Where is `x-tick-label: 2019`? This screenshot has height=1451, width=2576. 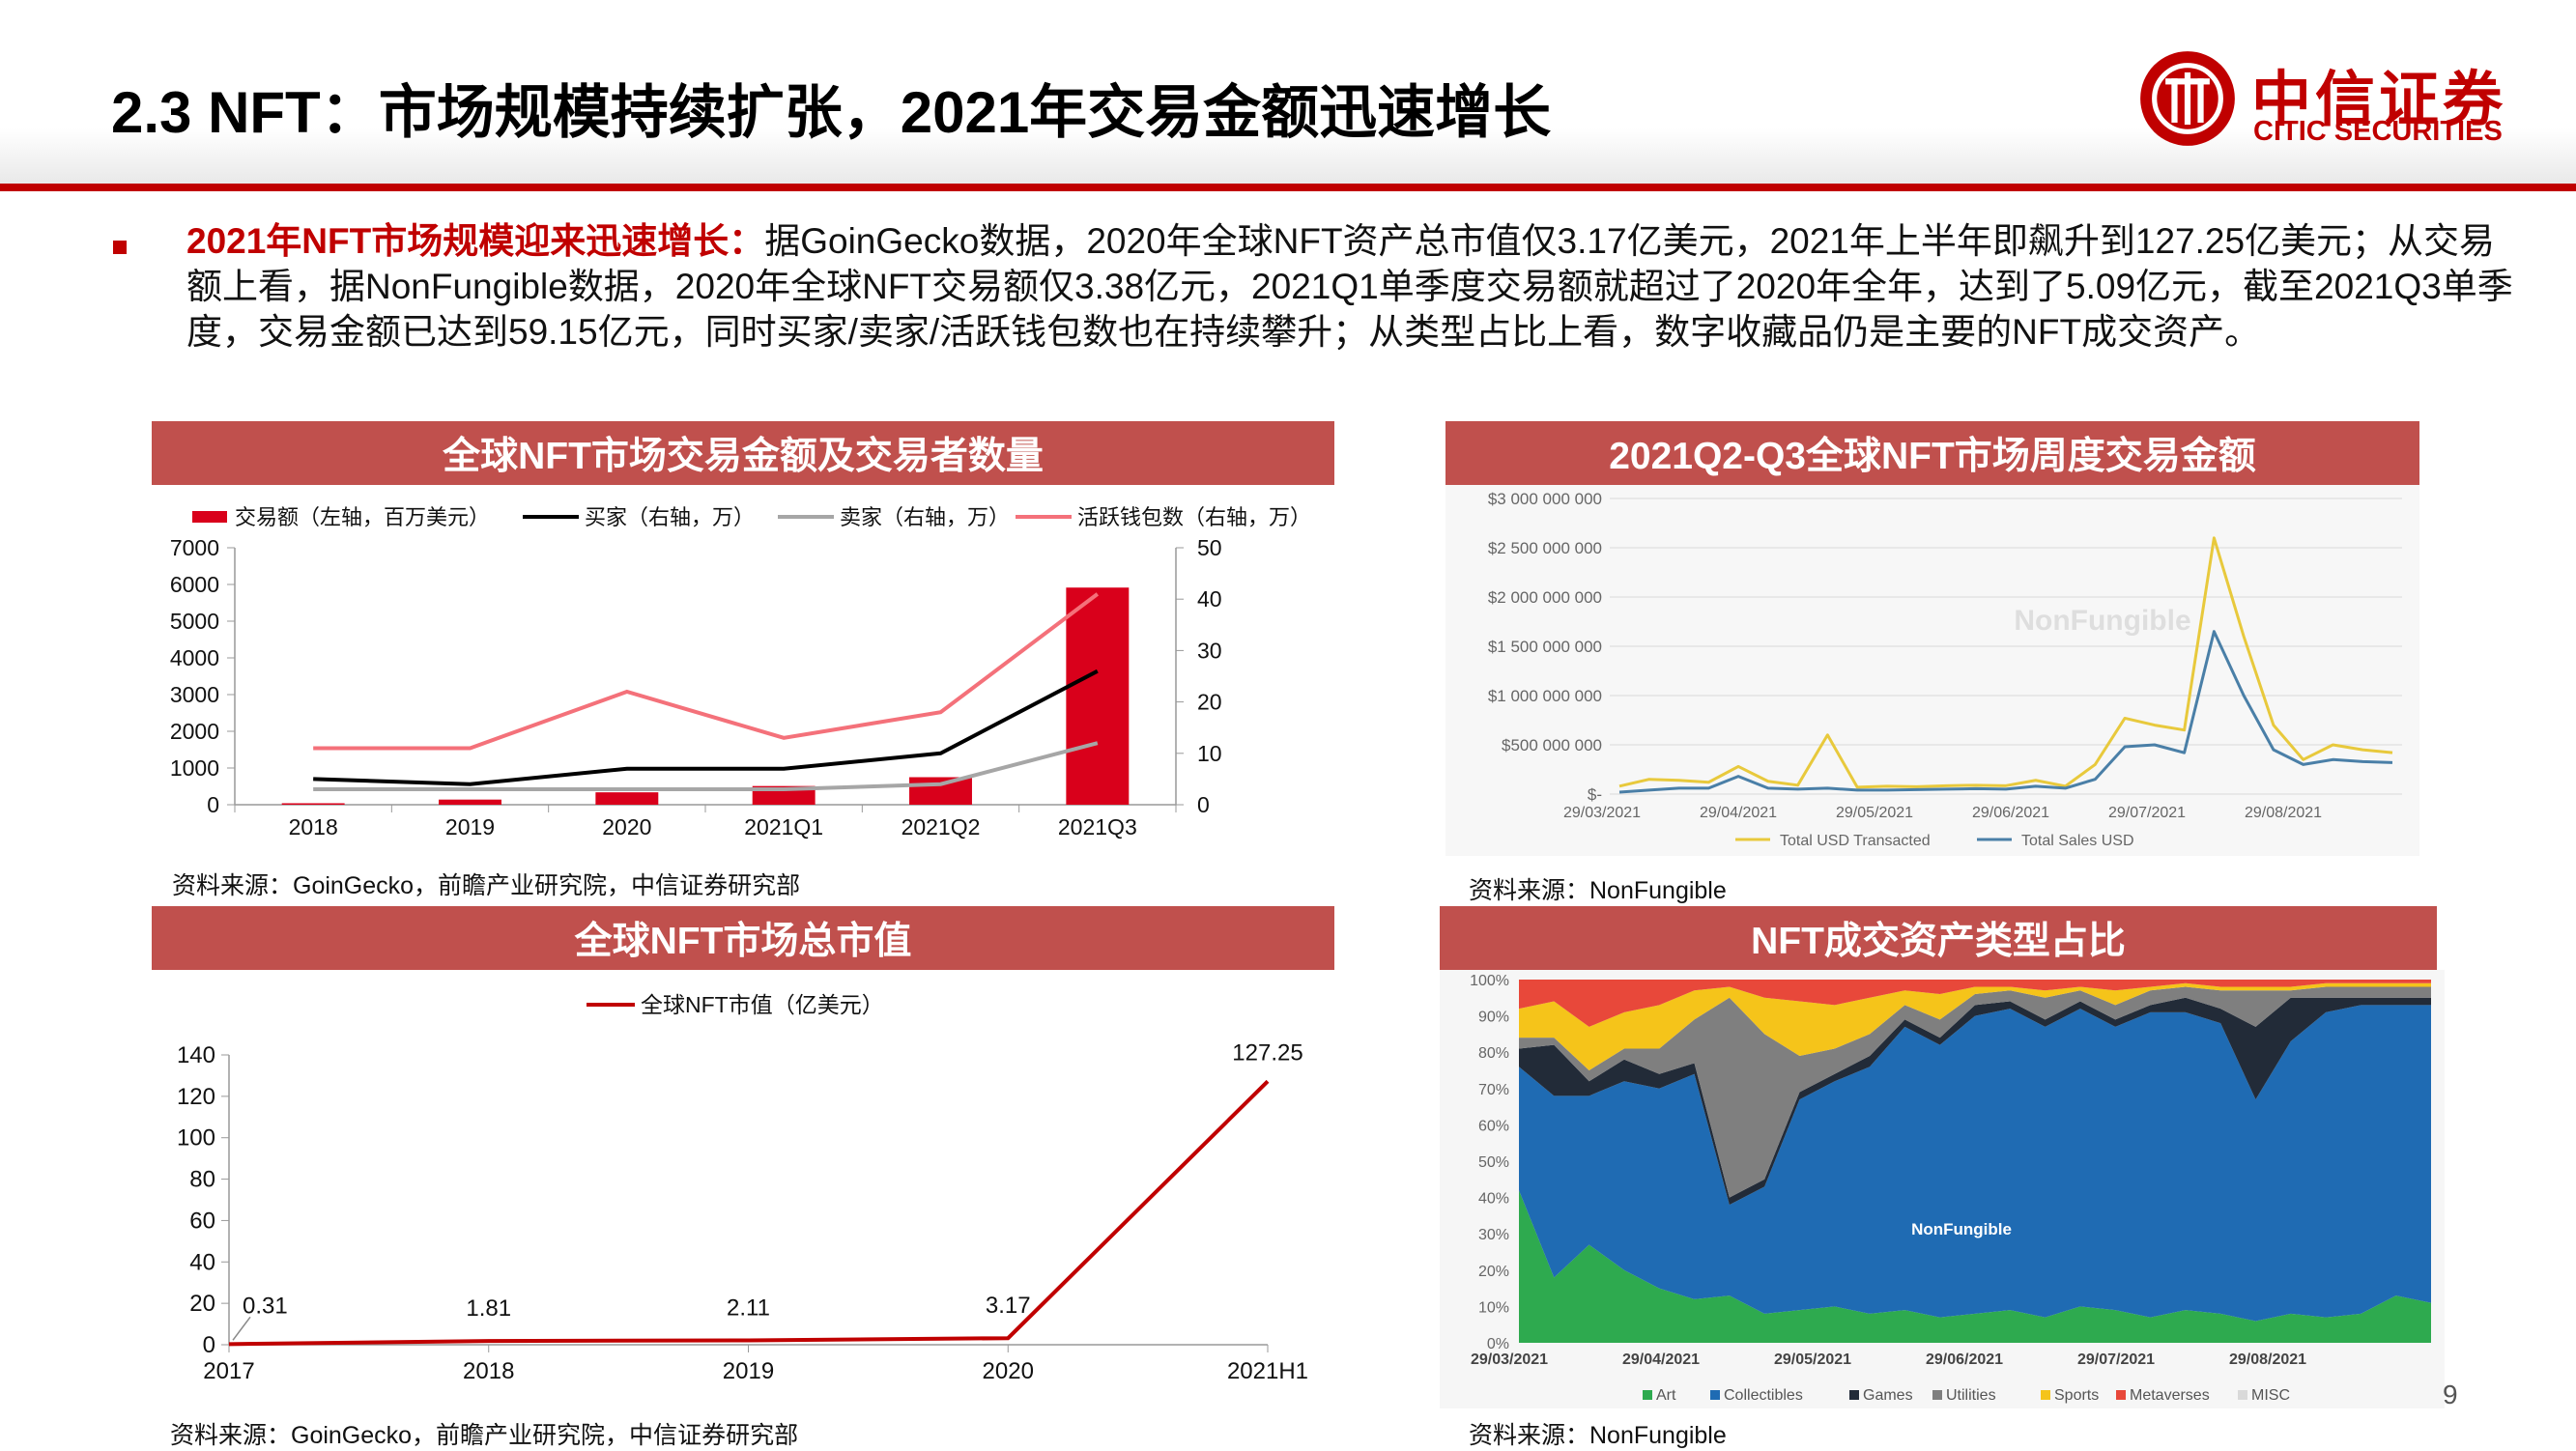 x-tick-label: 2019 is located at coordinates (749, 1371).